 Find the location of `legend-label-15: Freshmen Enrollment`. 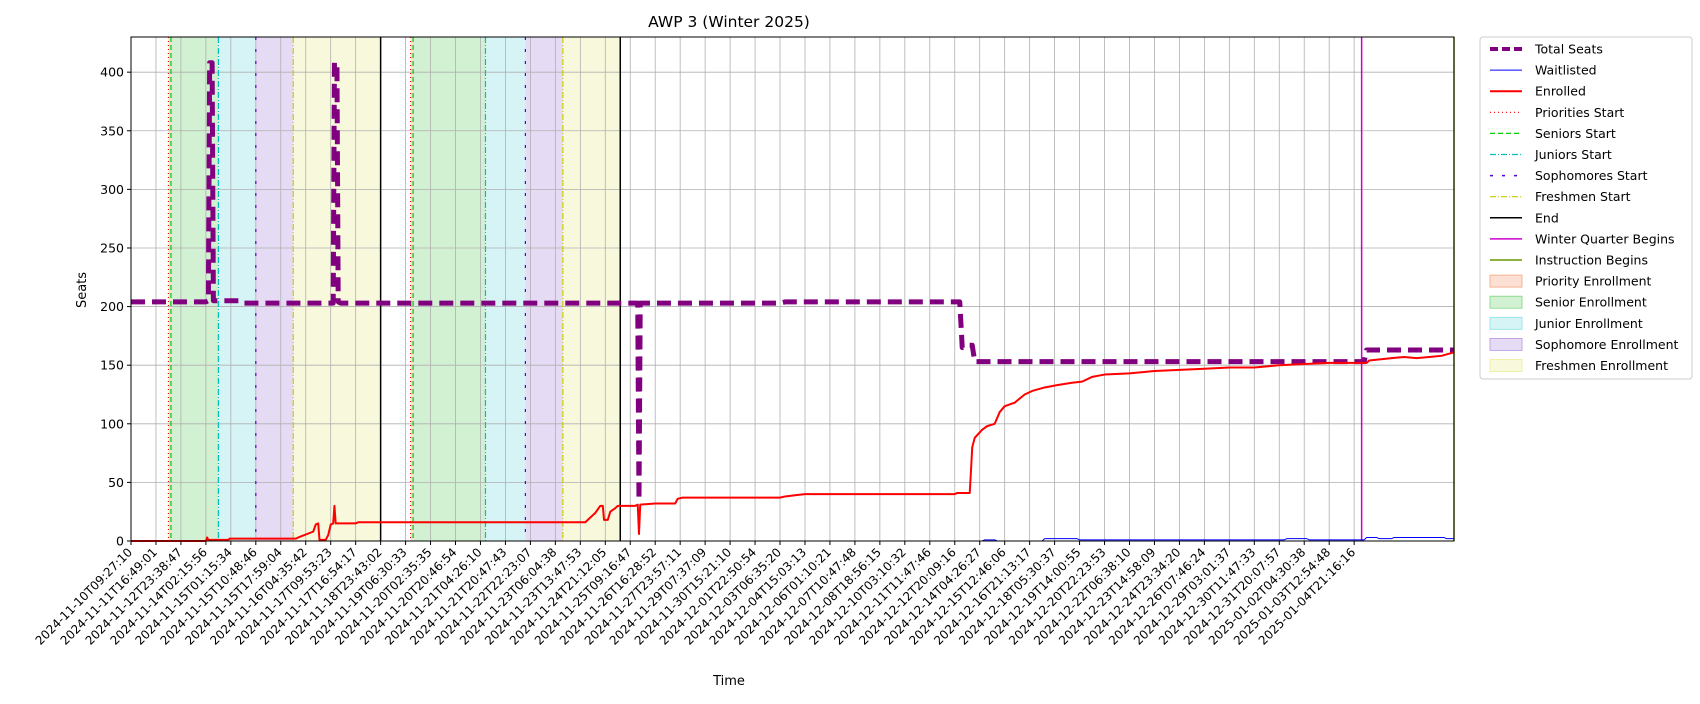

legend-label-15: Freshmen Enrollment is located at coordinates (1601, 365).